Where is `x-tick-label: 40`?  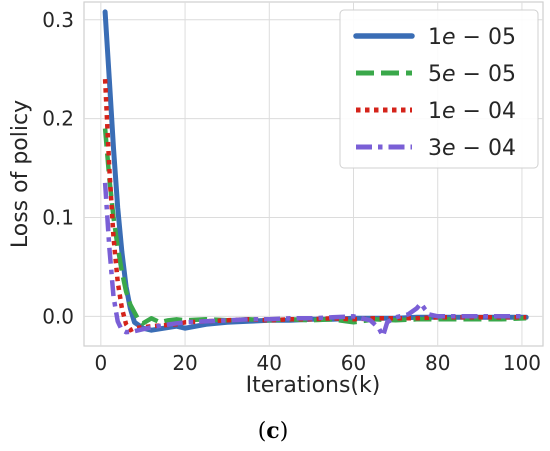
x-tick-label: 40 is located at coordinates (269, 363).